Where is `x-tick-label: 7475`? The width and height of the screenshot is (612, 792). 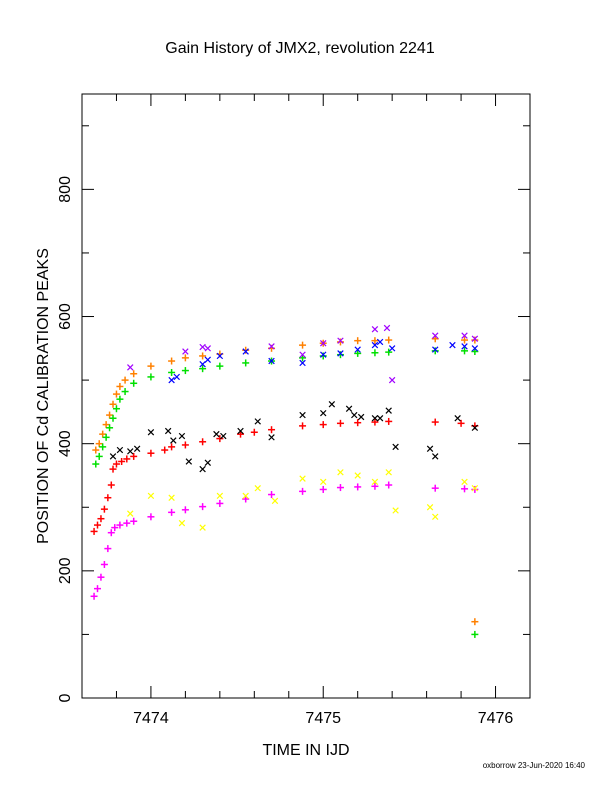 x-tick-label: 7475 is located at coordinates (323, 718).